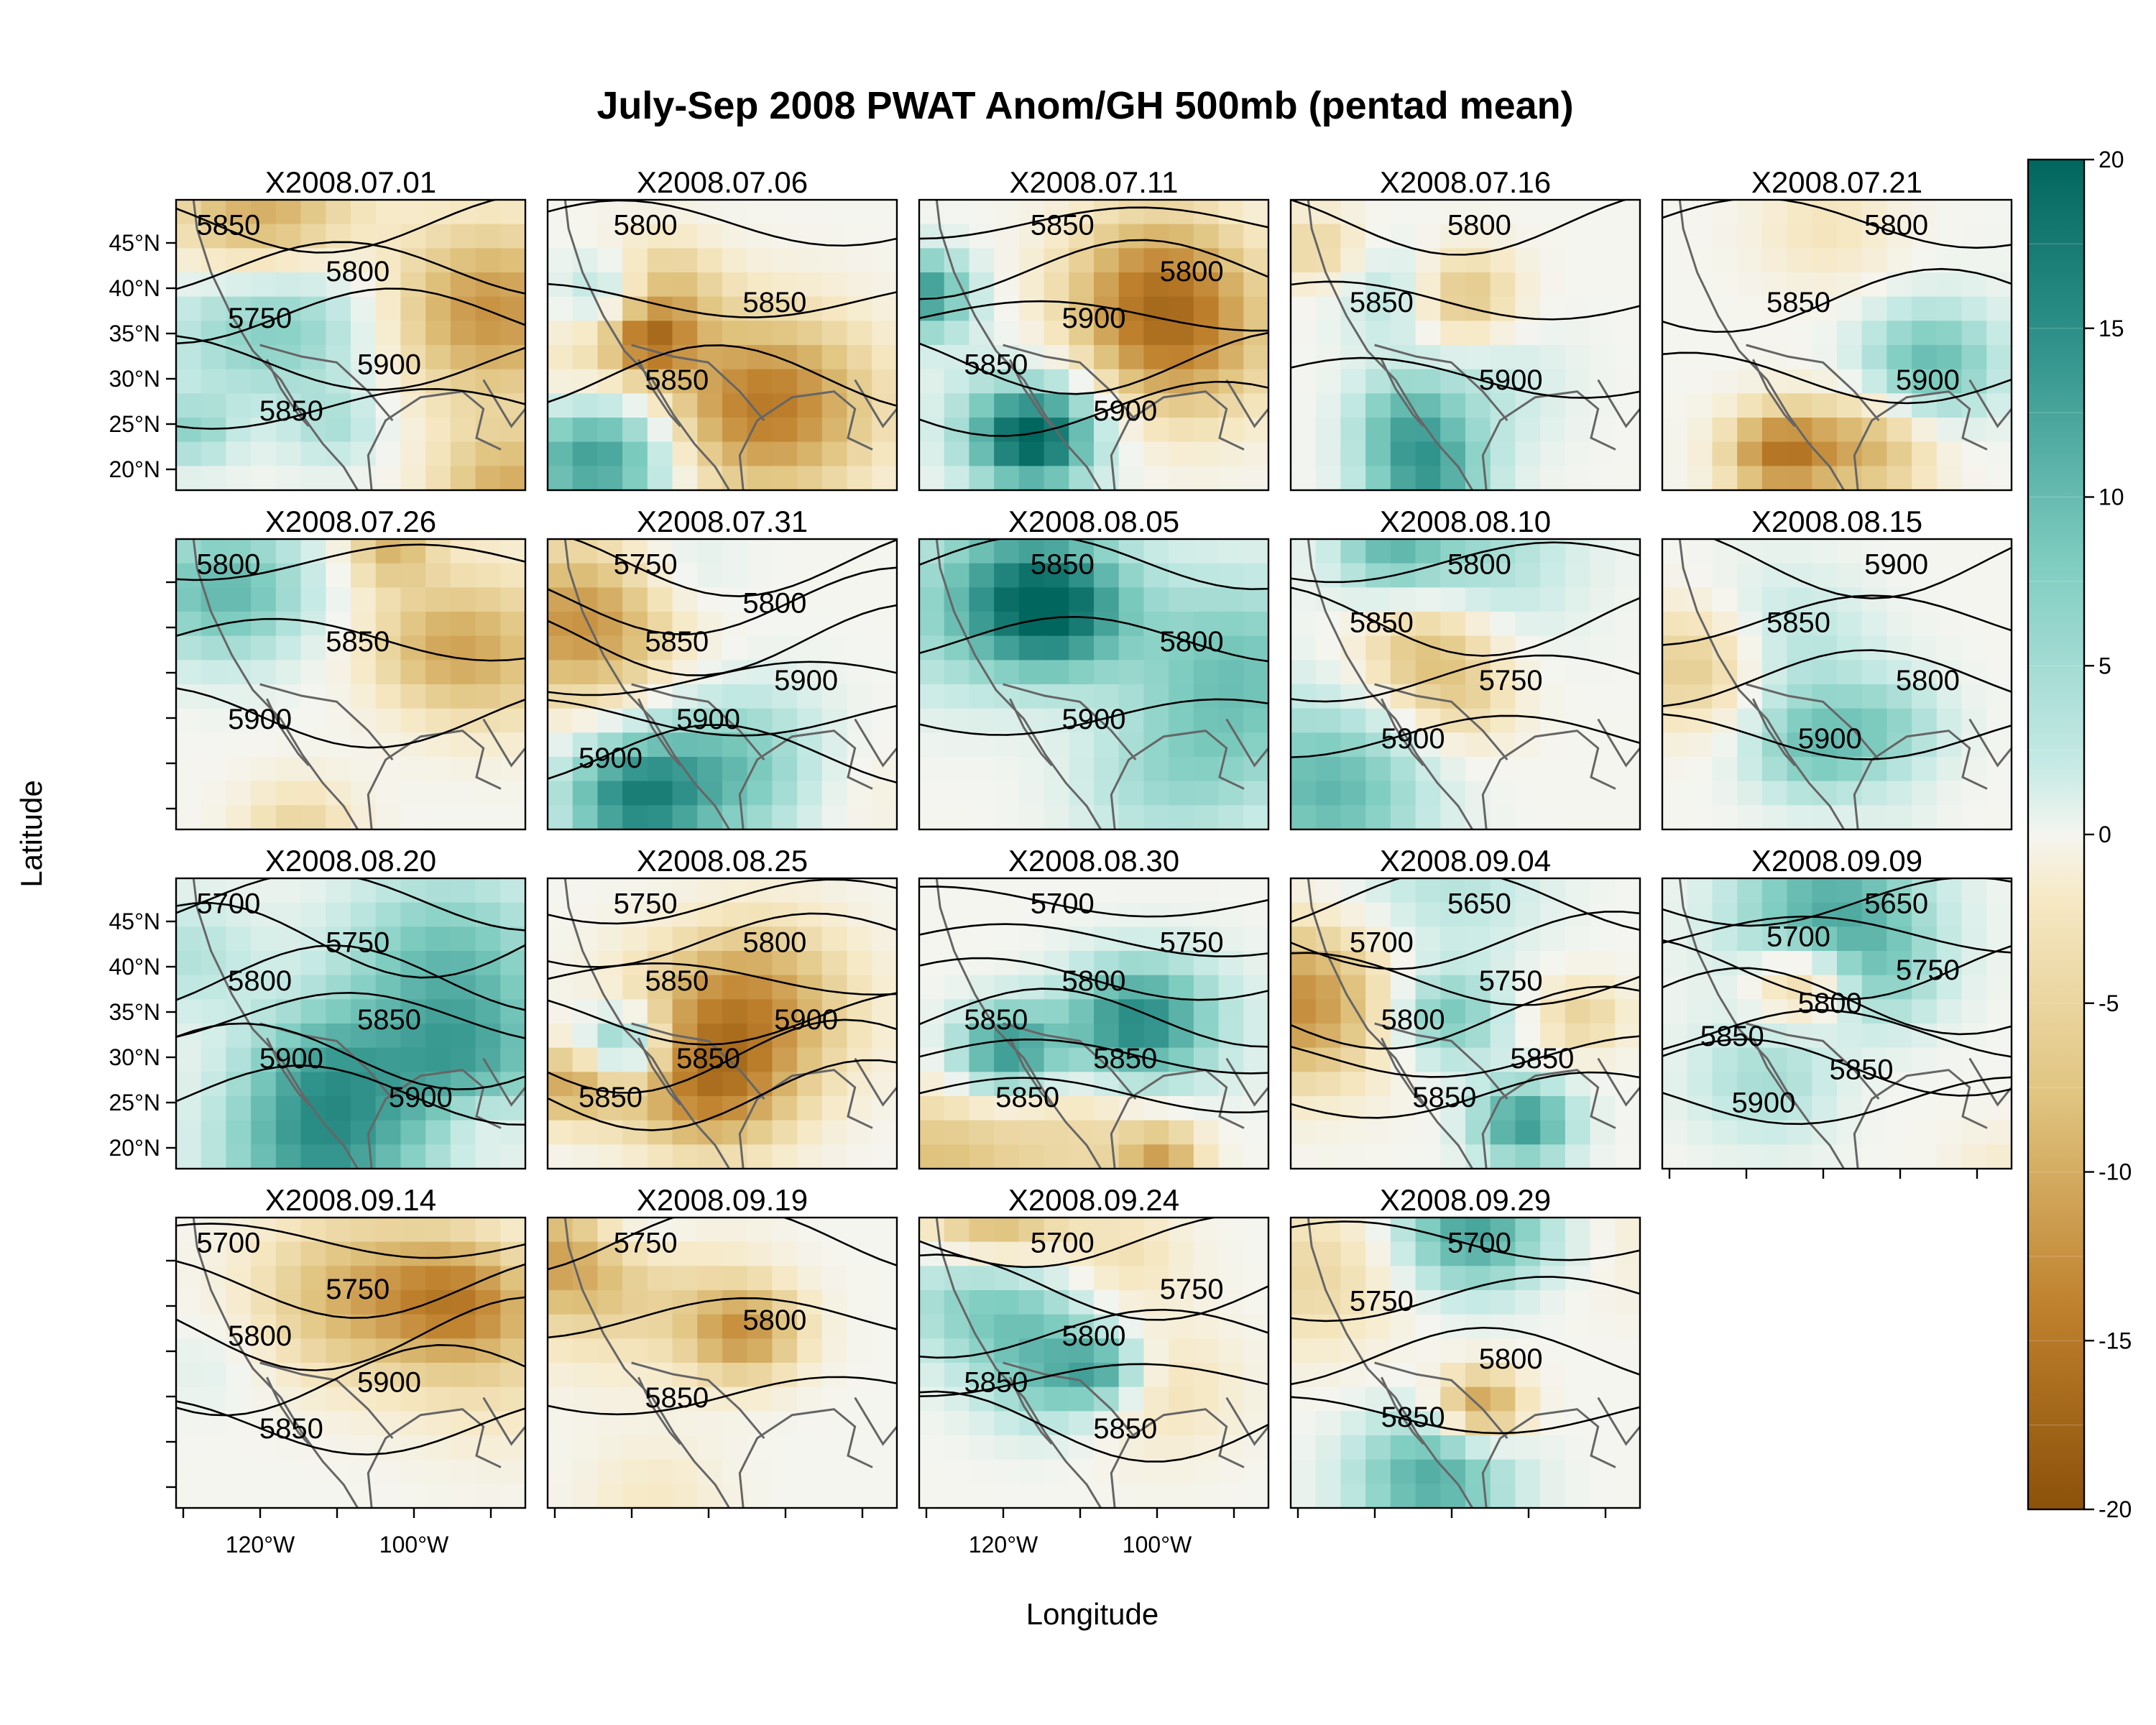  I want to click on contour-label: 5650, so click(1896, 903).